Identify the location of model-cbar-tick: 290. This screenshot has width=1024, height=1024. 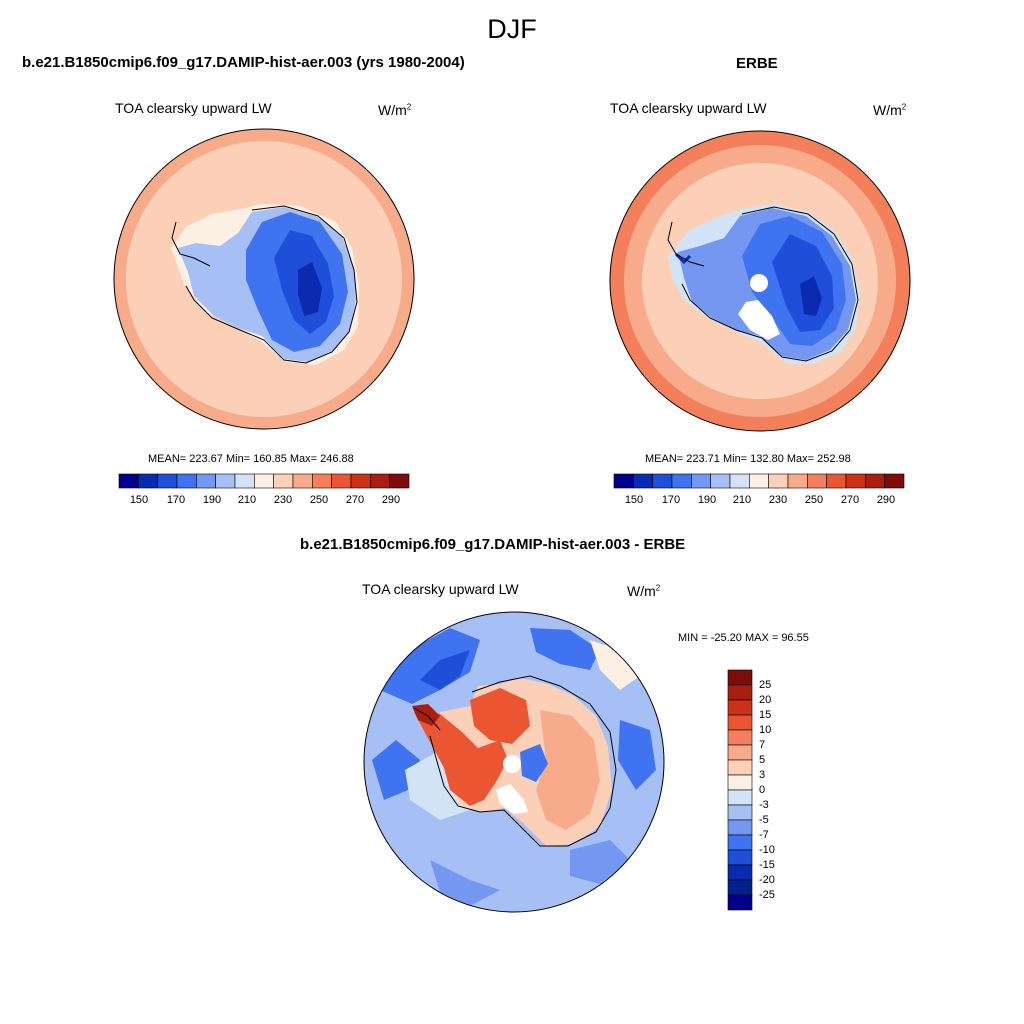
(391, 500).